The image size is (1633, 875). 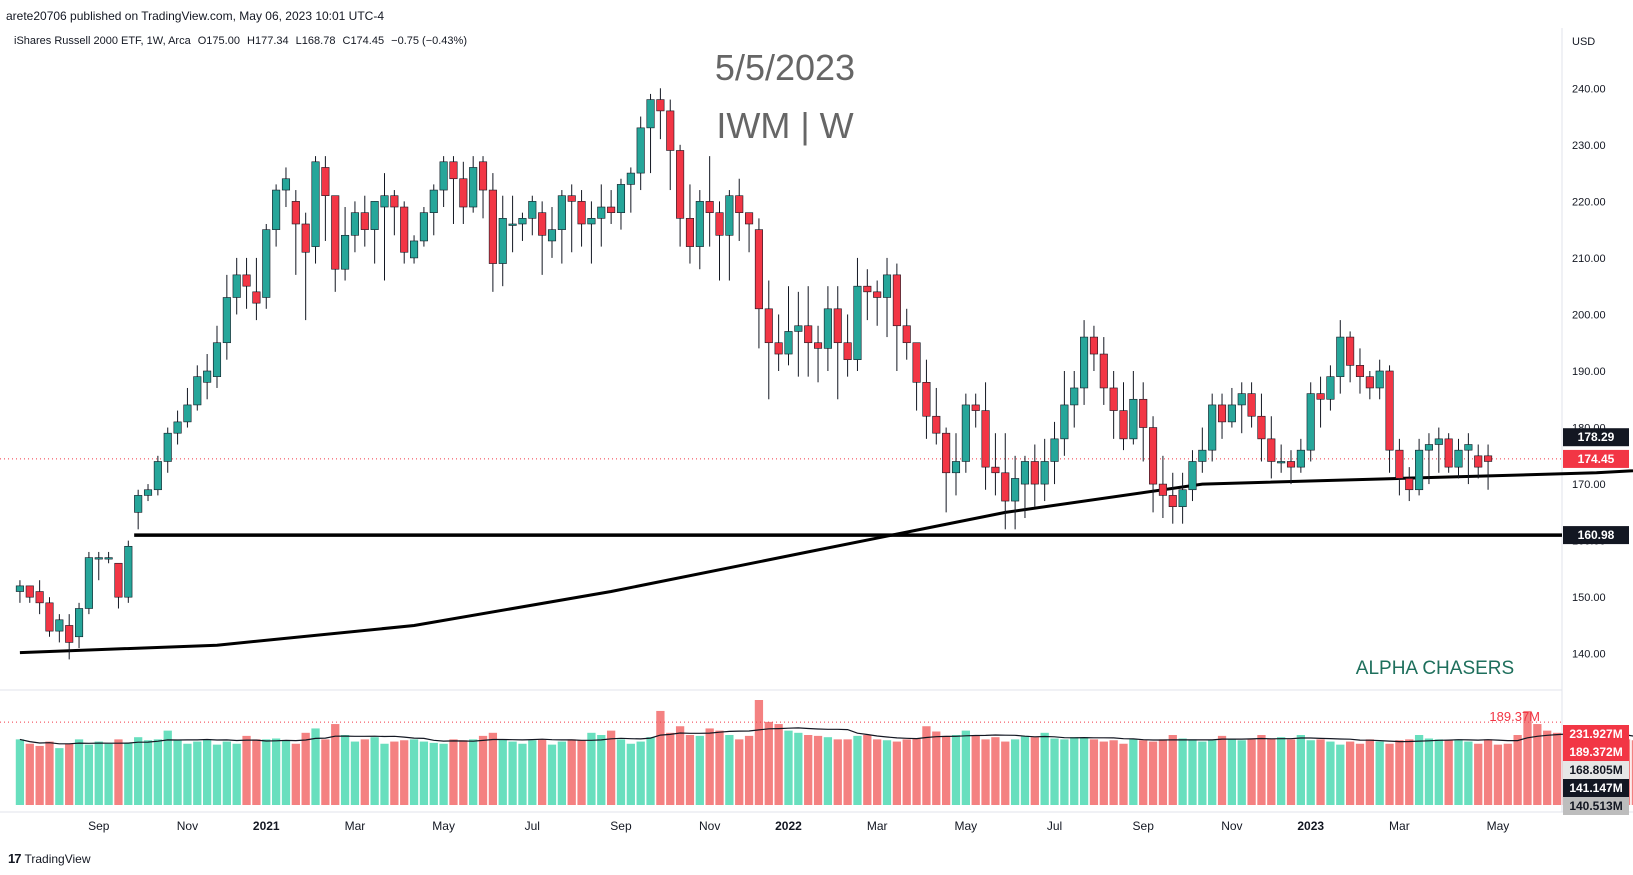 What do you see at coordinates (877, 826) in the screenshot?
I see `time-tick-label: Mar` at bounding box center [877, 826].